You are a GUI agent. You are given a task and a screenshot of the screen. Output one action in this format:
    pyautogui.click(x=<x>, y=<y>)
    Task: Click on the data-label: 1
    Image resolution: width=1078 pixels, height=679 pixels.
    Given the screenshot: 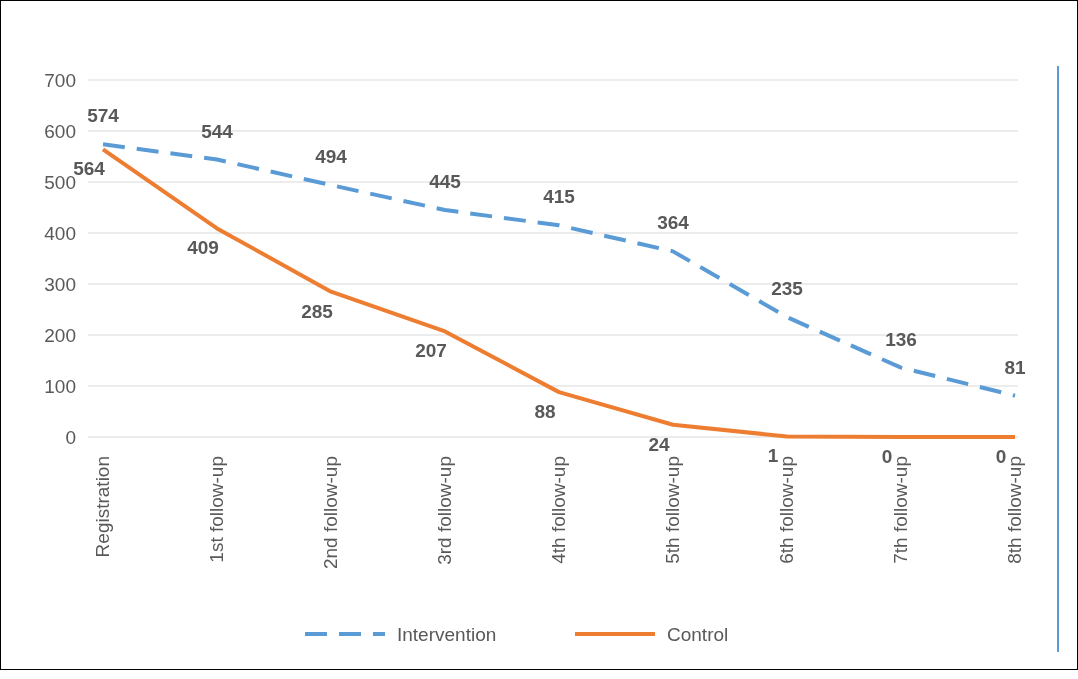 What is the action you would take?
    pyautogui.click(x=773, y=456)
    